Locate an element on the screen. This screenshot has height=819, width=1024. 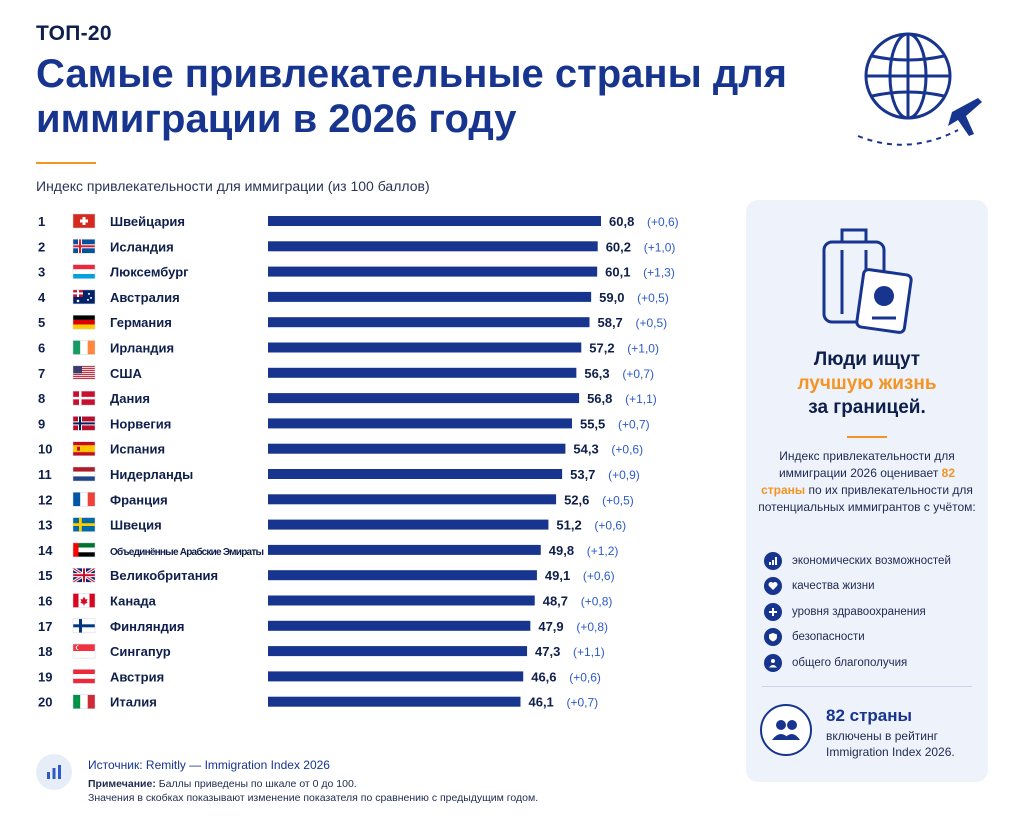
top-label: ТОП-20 is located at coordinates (74, 33).